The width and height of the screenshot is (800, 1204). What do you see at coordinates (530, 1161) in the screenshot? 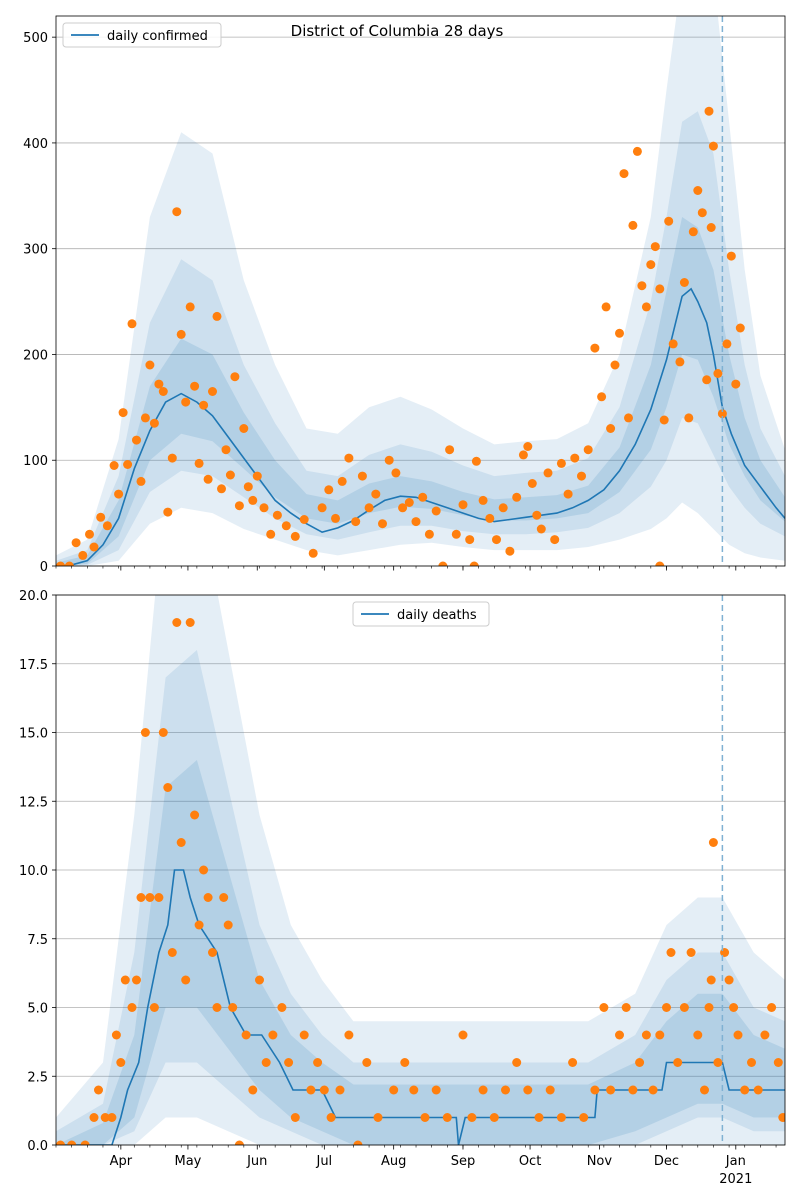
I see `x-tick-label: Oct` at bounding box center [530, 1161].